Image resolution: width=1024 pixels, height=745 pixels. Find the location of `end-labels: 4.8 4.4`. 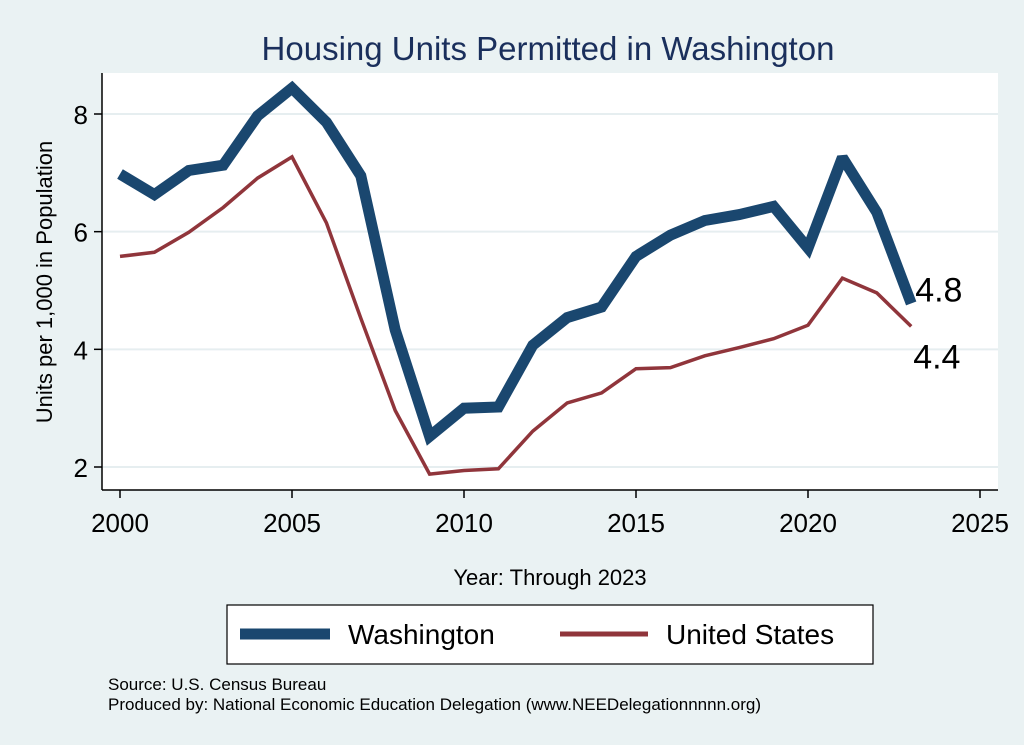

end-labels: 4.8 4.4 is located at coordinates (937, 323).